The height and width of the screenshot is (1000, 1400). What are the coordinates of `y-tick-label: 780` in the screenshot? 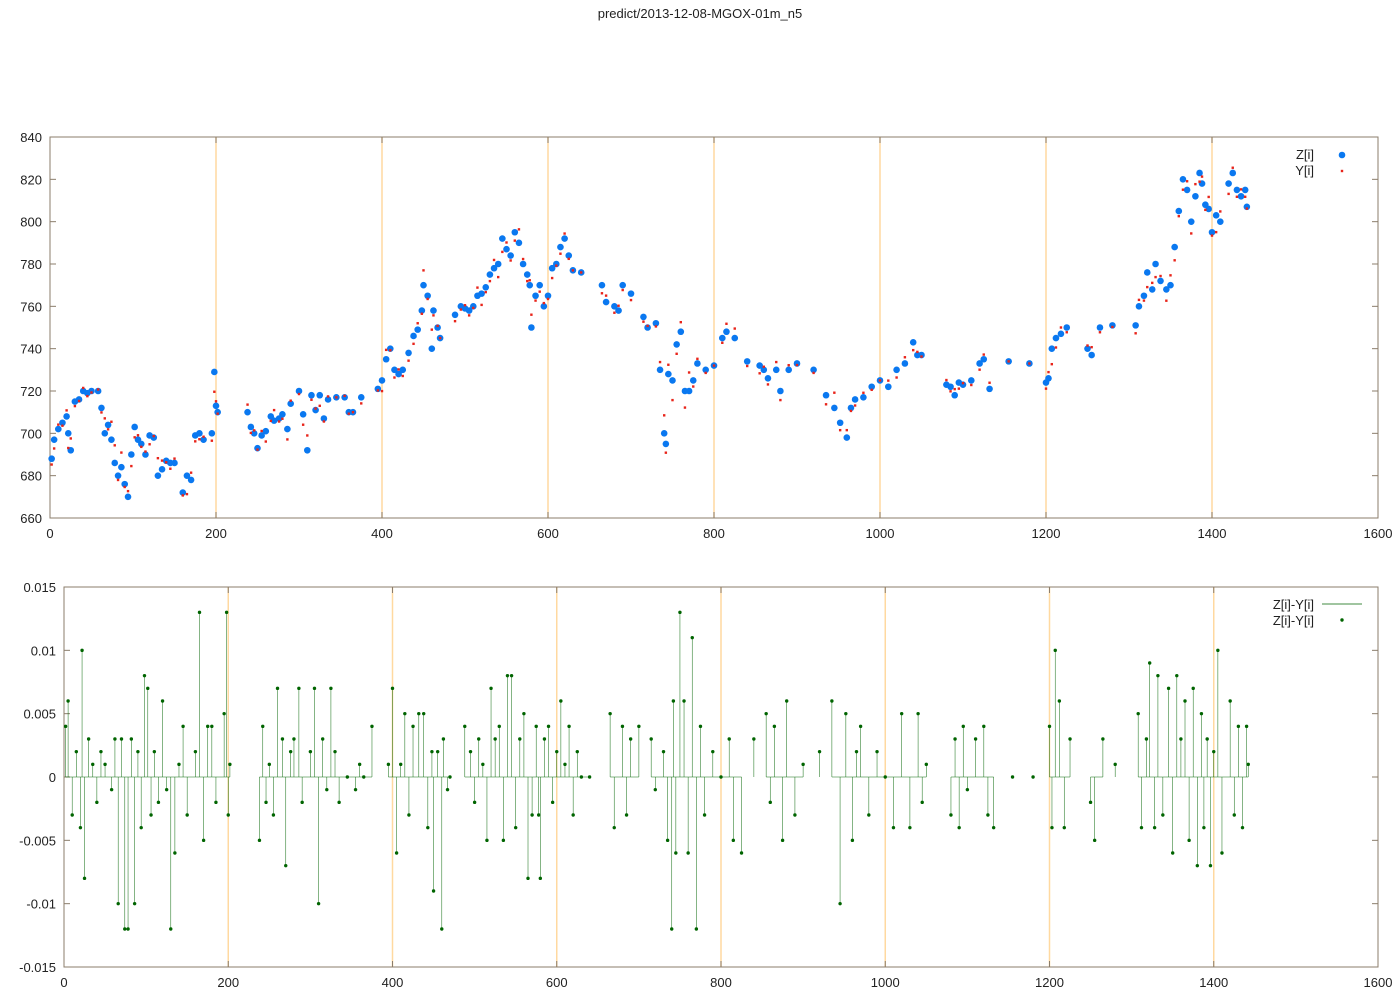 It's located at (31, 264).